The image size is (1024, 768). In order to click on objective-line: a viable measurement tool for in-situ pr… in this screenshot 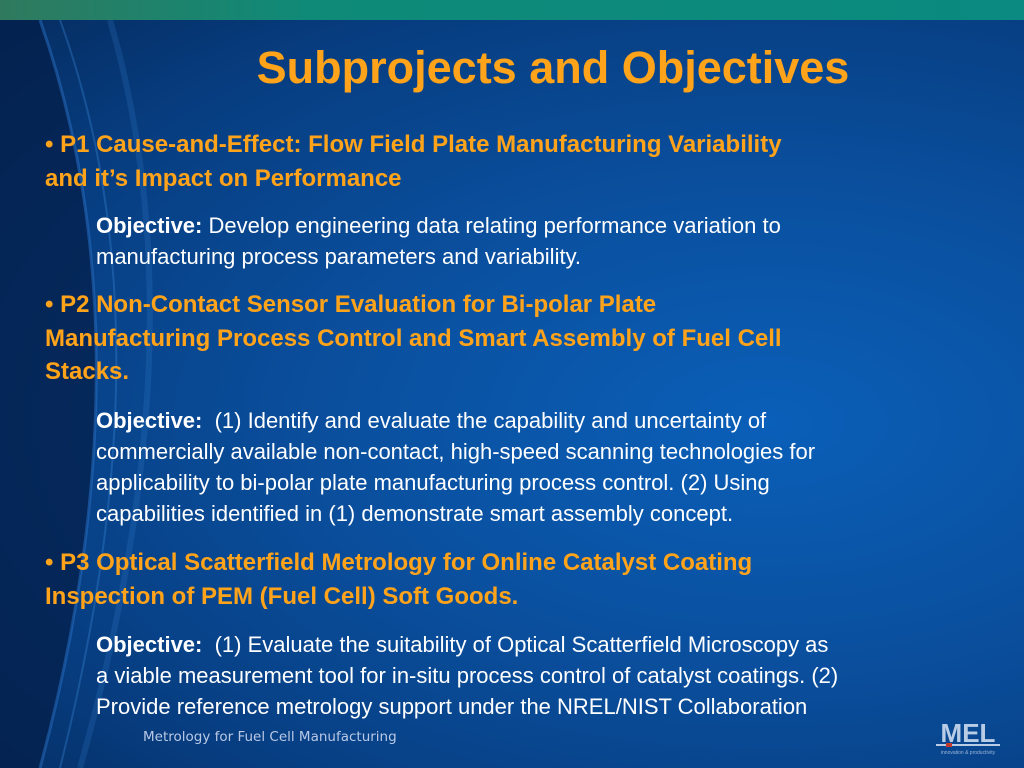, I will do `click(467, 675)`.